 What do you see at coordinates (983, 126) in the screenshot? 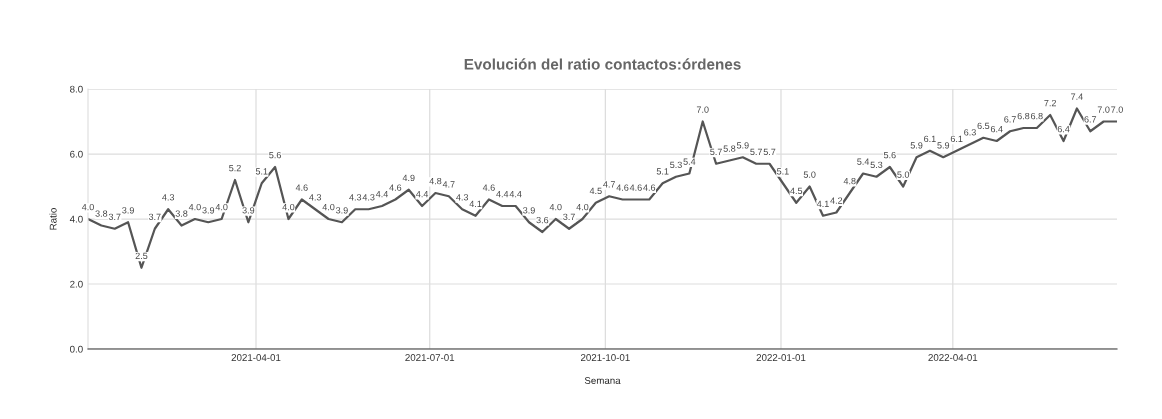
I see `data-label: 6.5` at bounding box center [983, 126].